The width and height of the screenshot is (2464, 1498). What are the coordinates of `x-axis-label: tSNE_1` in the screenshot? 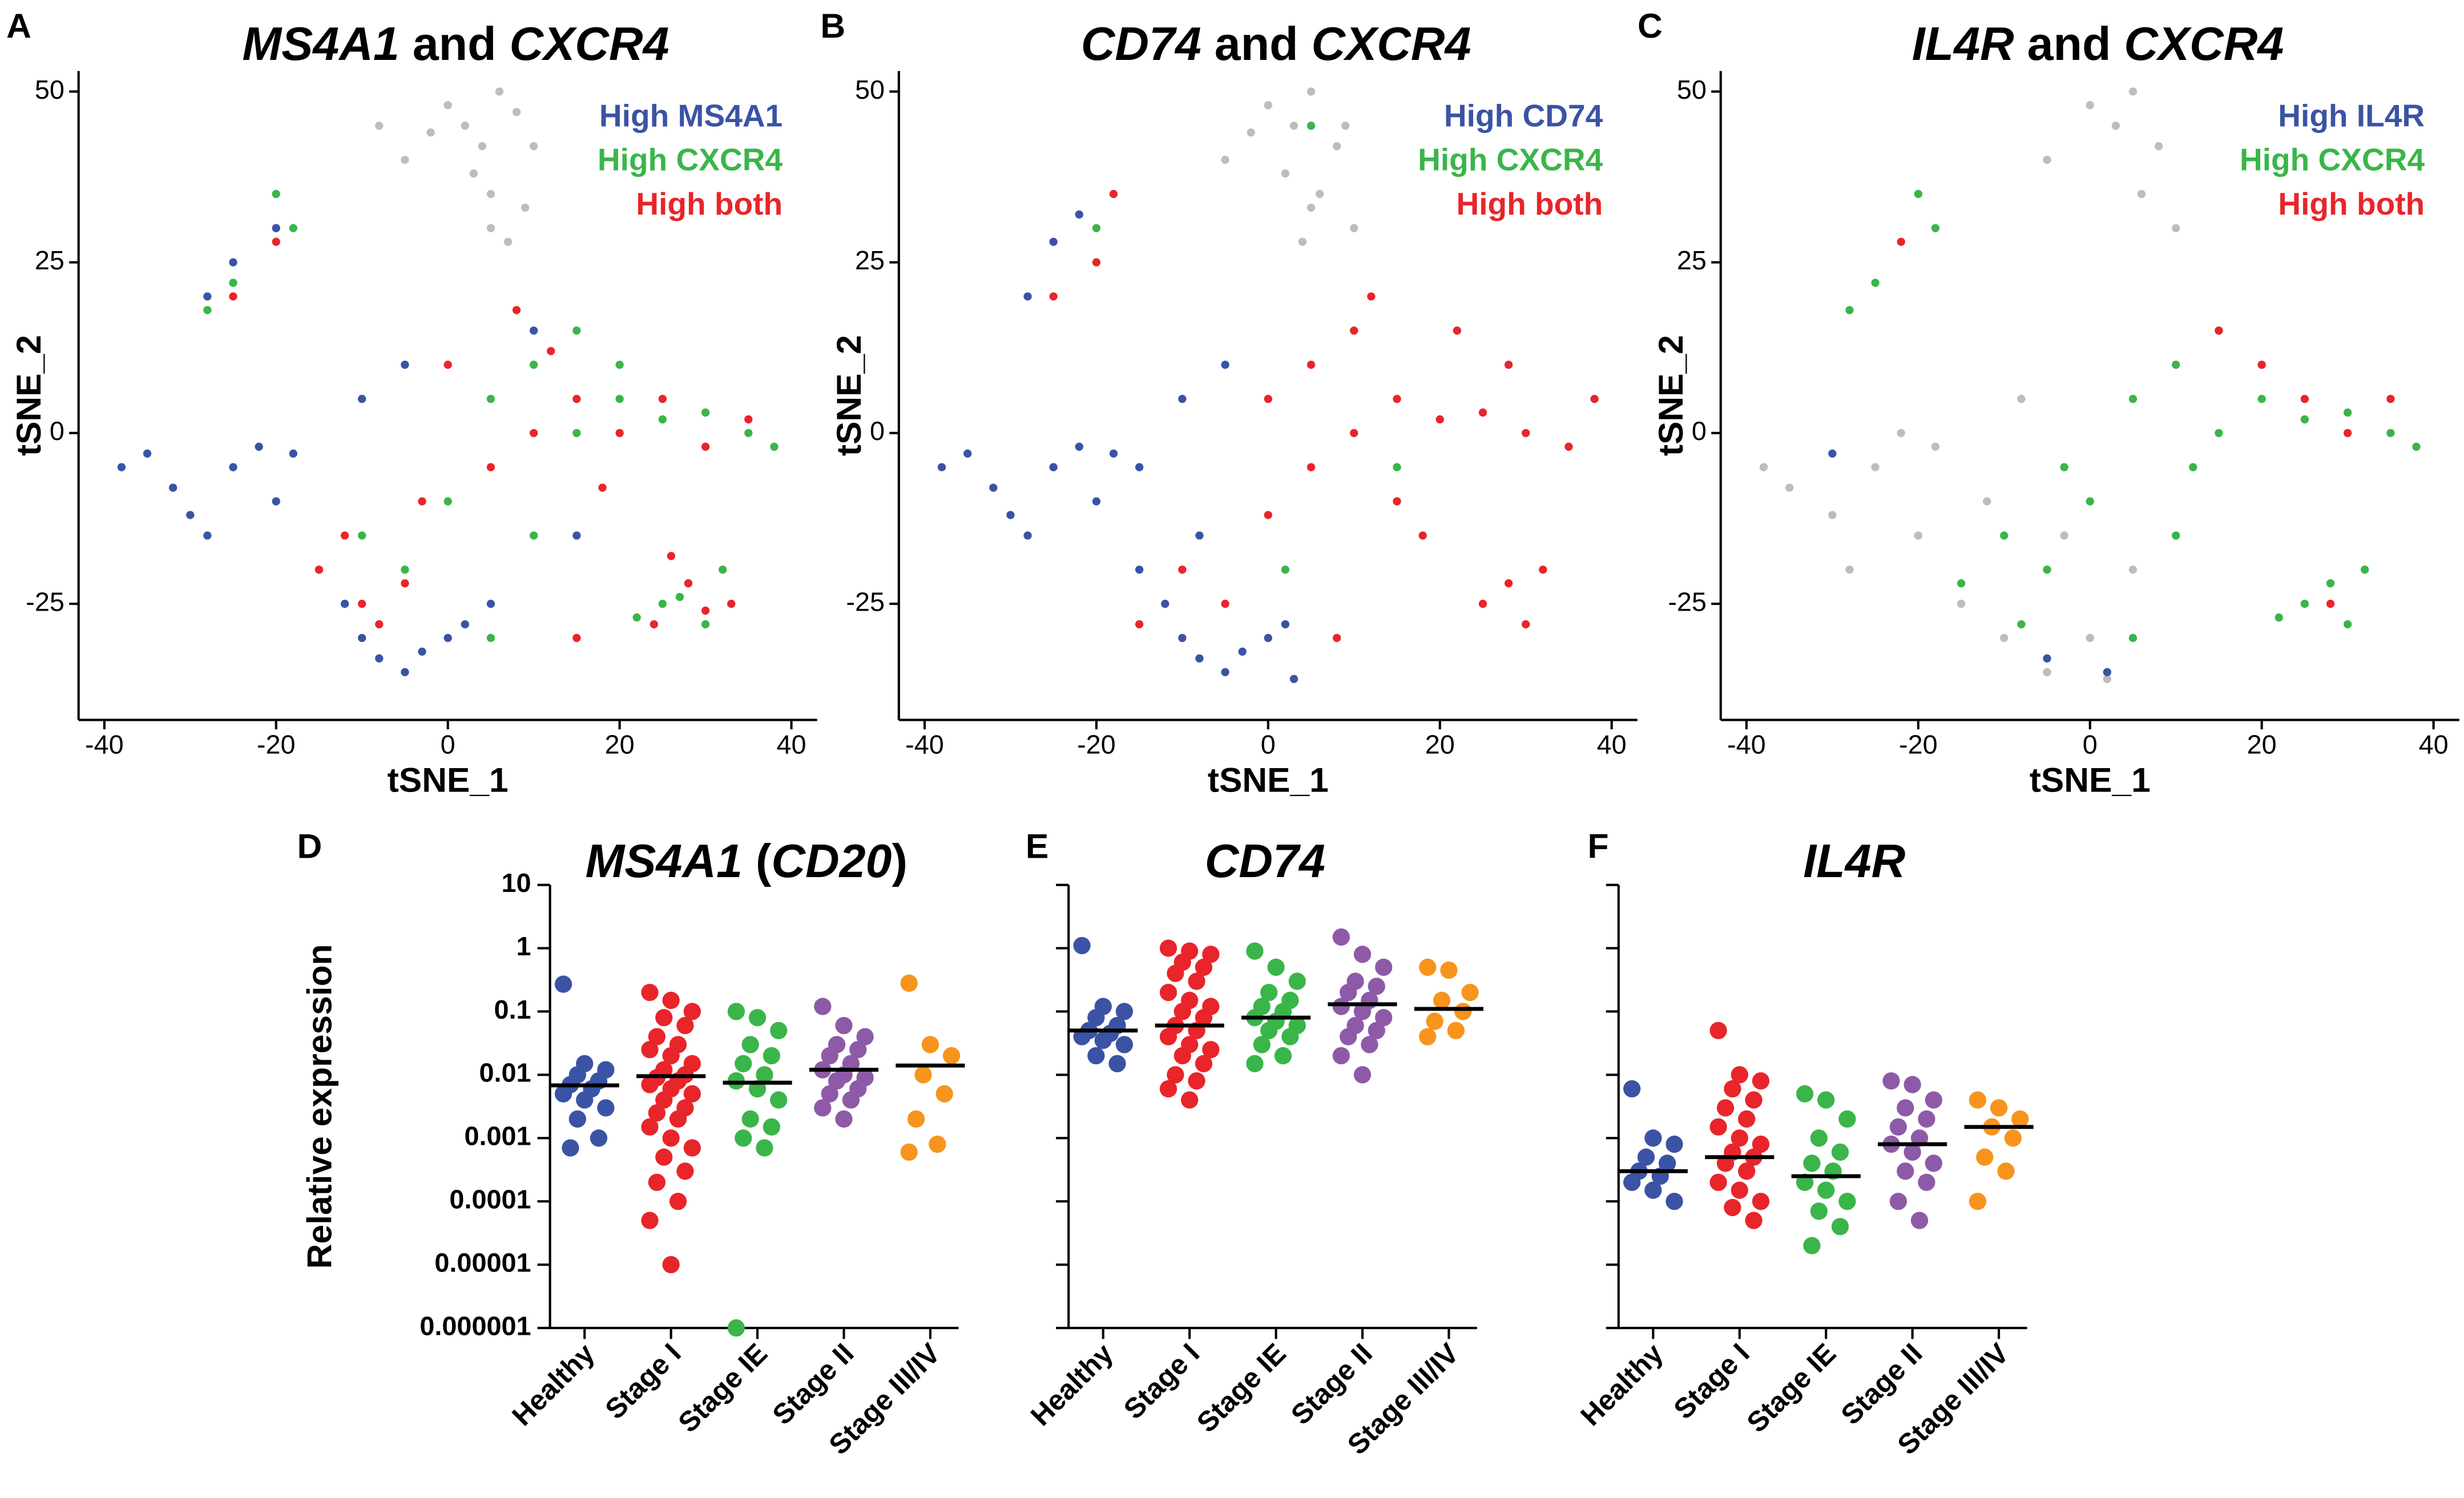 It's located at (448, 780).